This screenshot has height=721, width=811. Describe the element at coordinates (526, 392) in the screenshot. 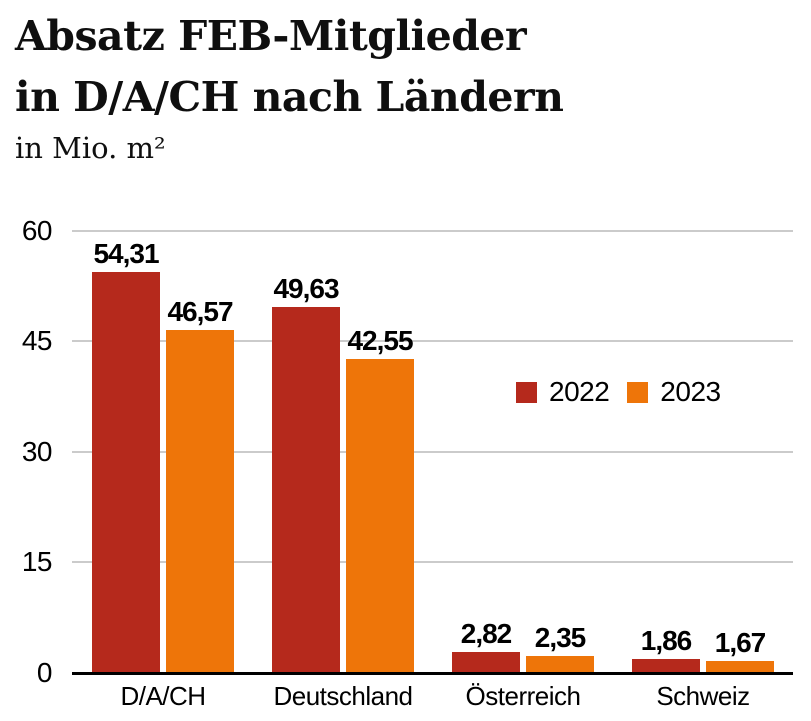

I see `legend-swatch-2022` at that location.